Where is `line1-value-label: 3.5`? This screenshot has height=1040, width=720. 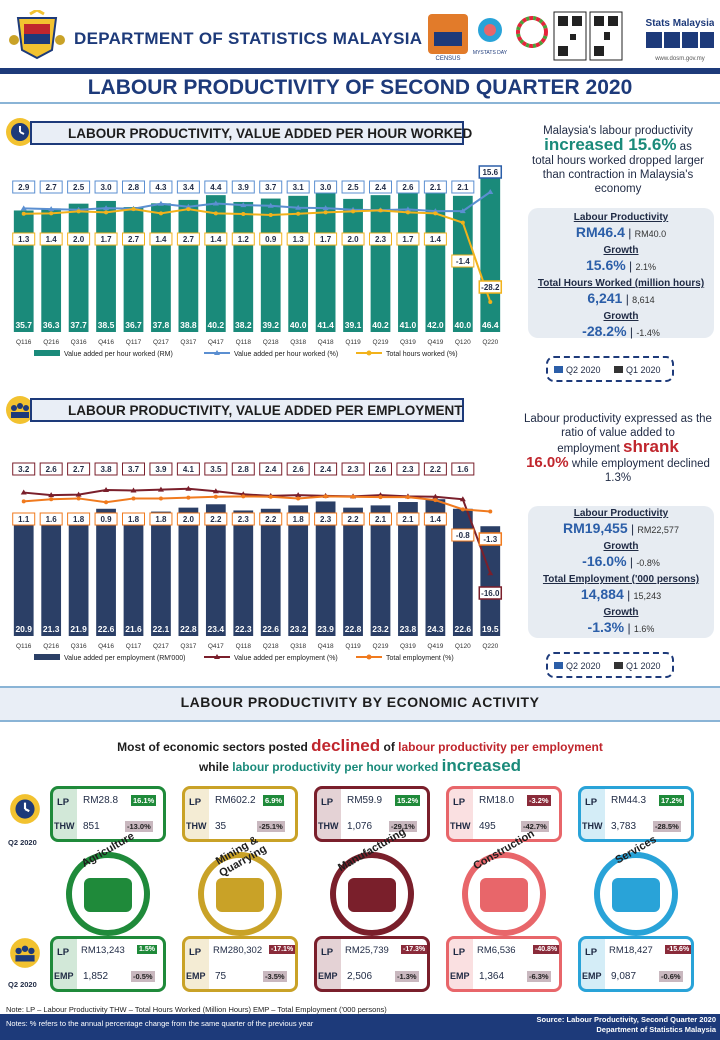
line1-value-label: 3.5 is located at coordinates (216, 469).